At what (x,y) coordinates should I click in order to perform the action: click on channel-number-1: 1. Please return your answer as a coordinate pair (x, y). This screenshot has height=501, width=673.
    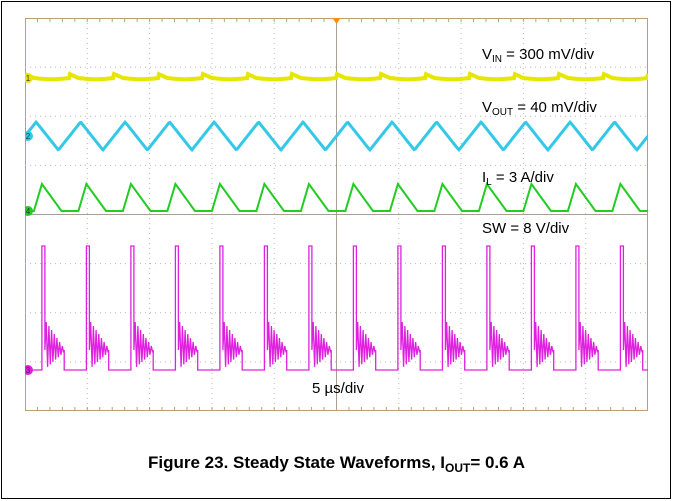
    Looking at the image, I should click on (28, 78).